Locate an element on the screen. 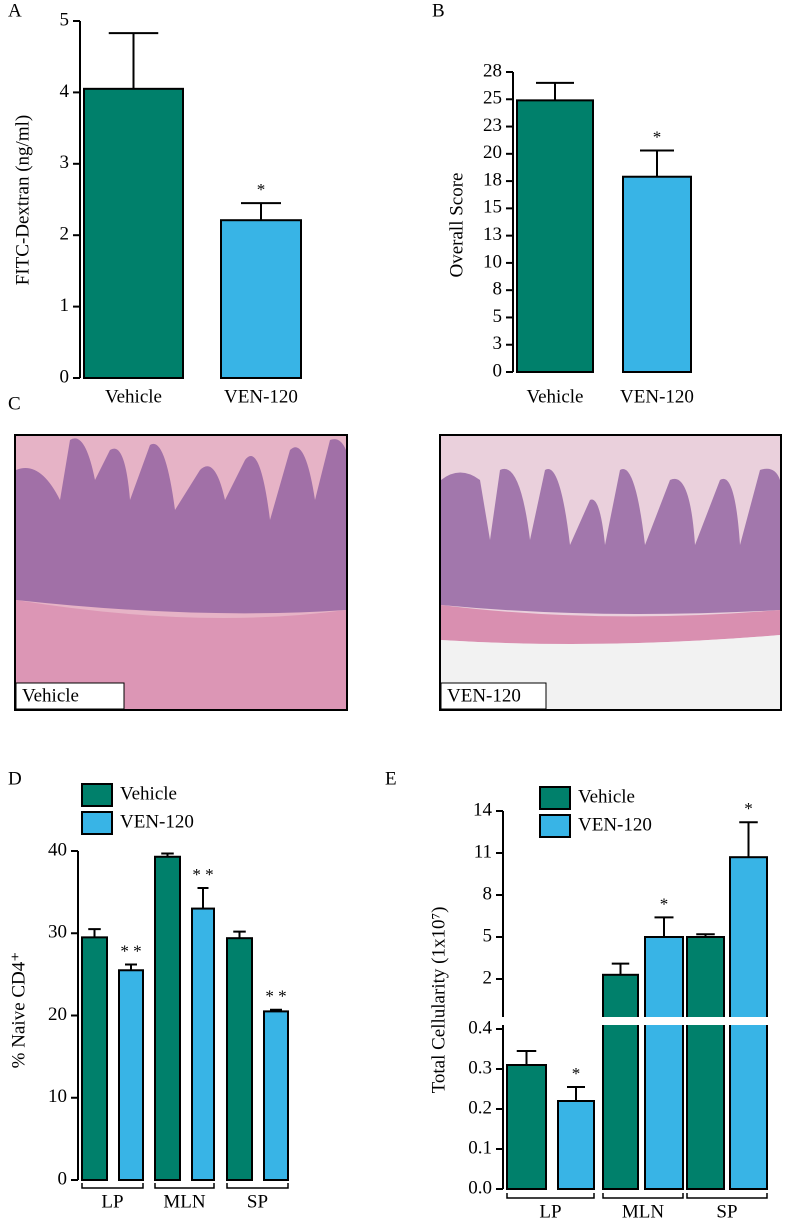 The height and width of the screenshot is (1226, 787). y-tick-label: 18 is located at coordinates (492, 179).